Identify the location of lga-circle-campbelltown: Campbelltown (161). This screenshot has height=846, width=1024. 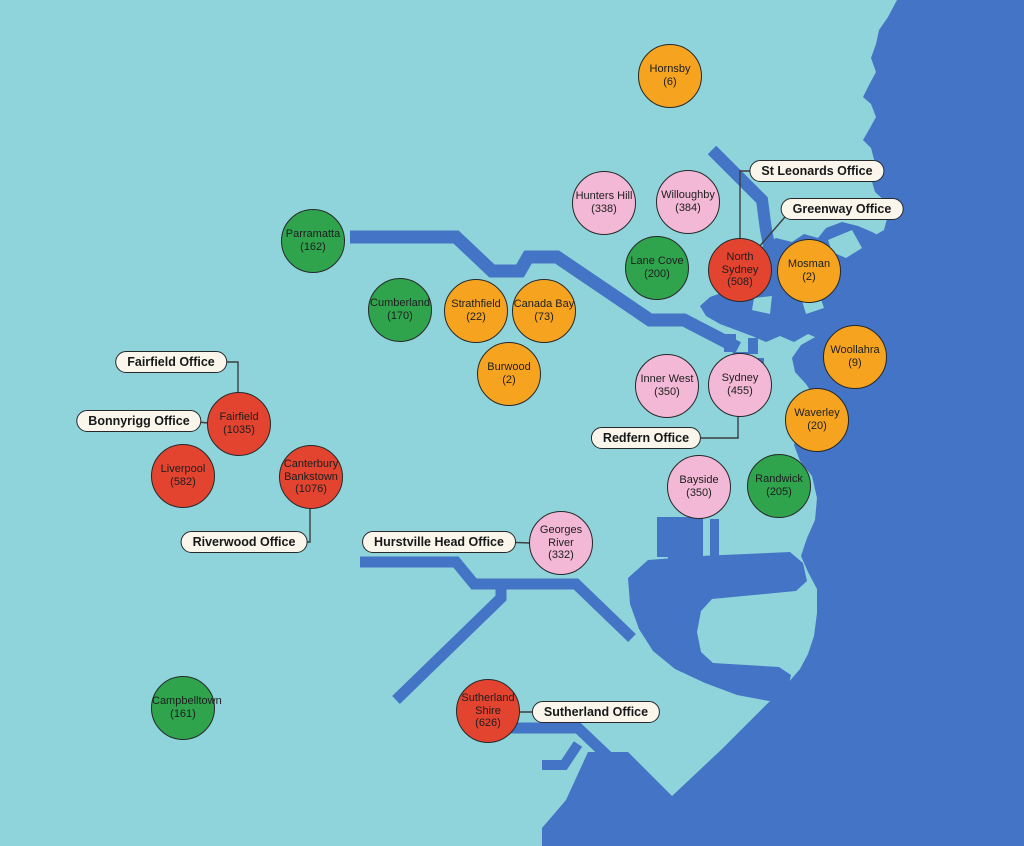
(186, 708).